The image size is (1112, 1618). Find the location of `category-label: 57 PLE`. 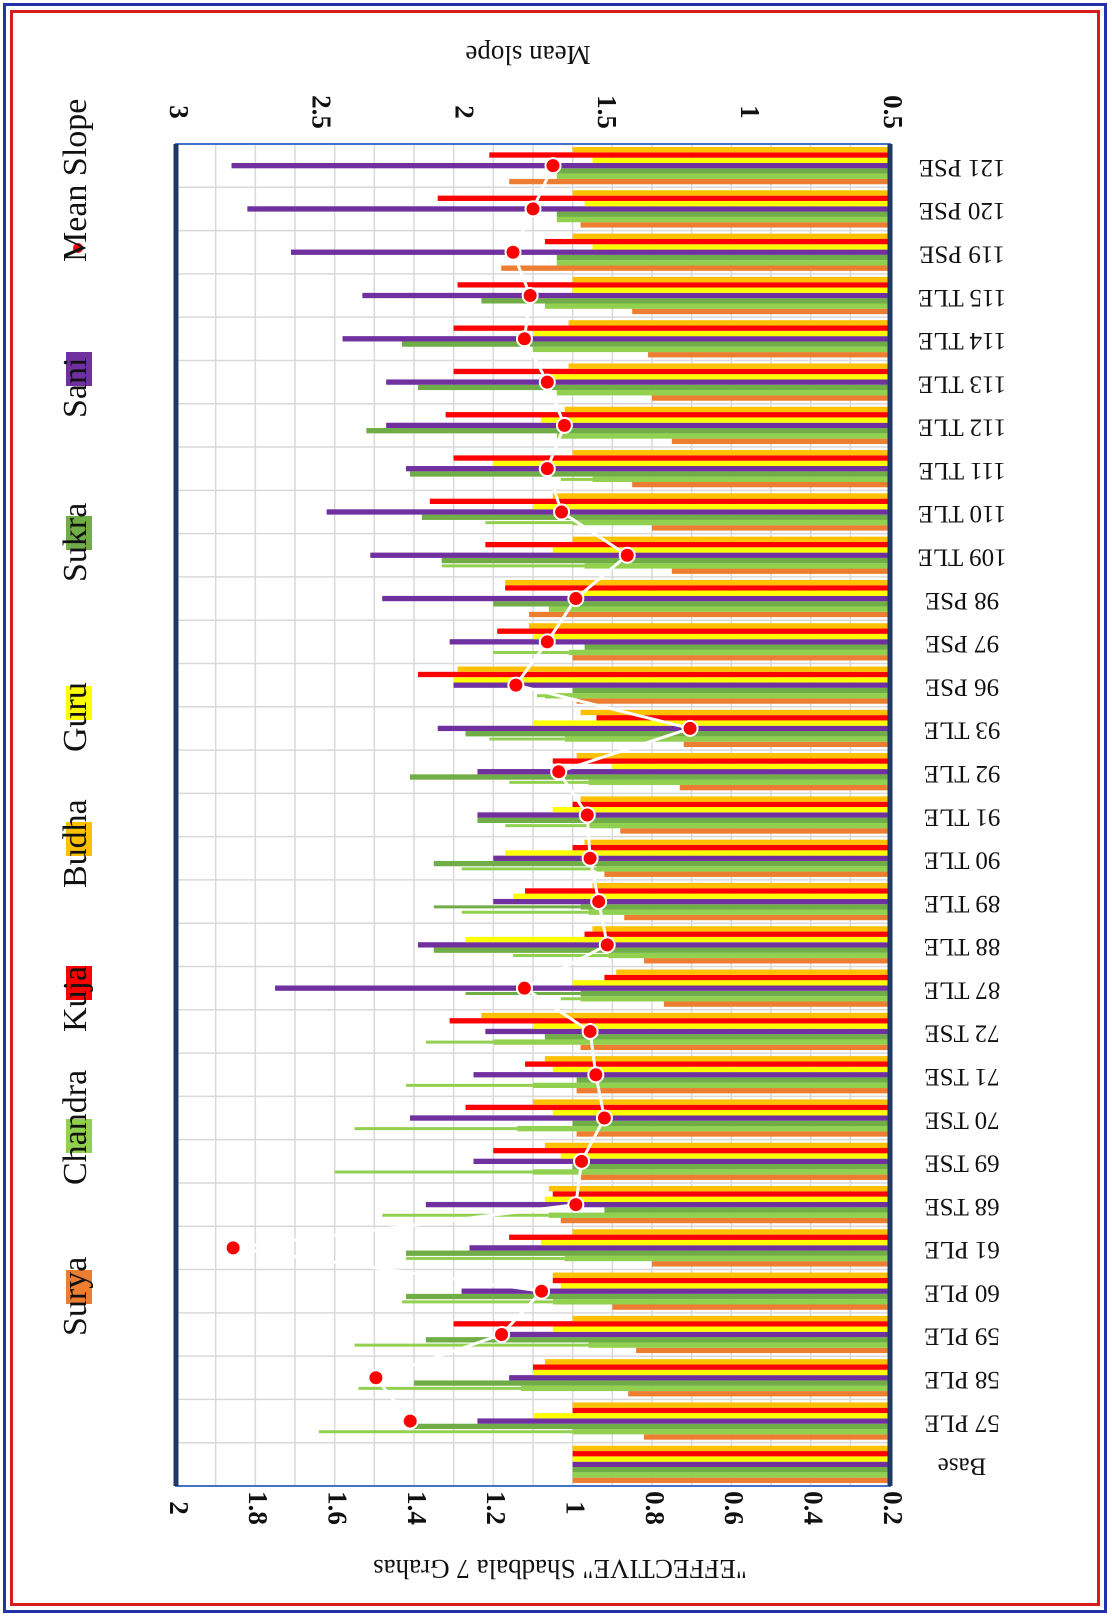

category-label: 57 PLE is located at coordinates (962, 1422).